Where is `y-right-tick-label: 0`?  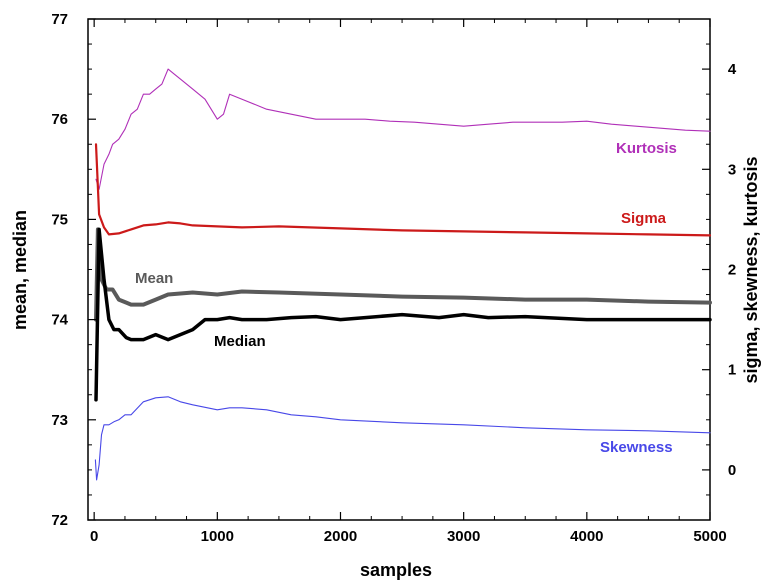 y-right-tick-label: 0 is located at coordinates (732, 470).